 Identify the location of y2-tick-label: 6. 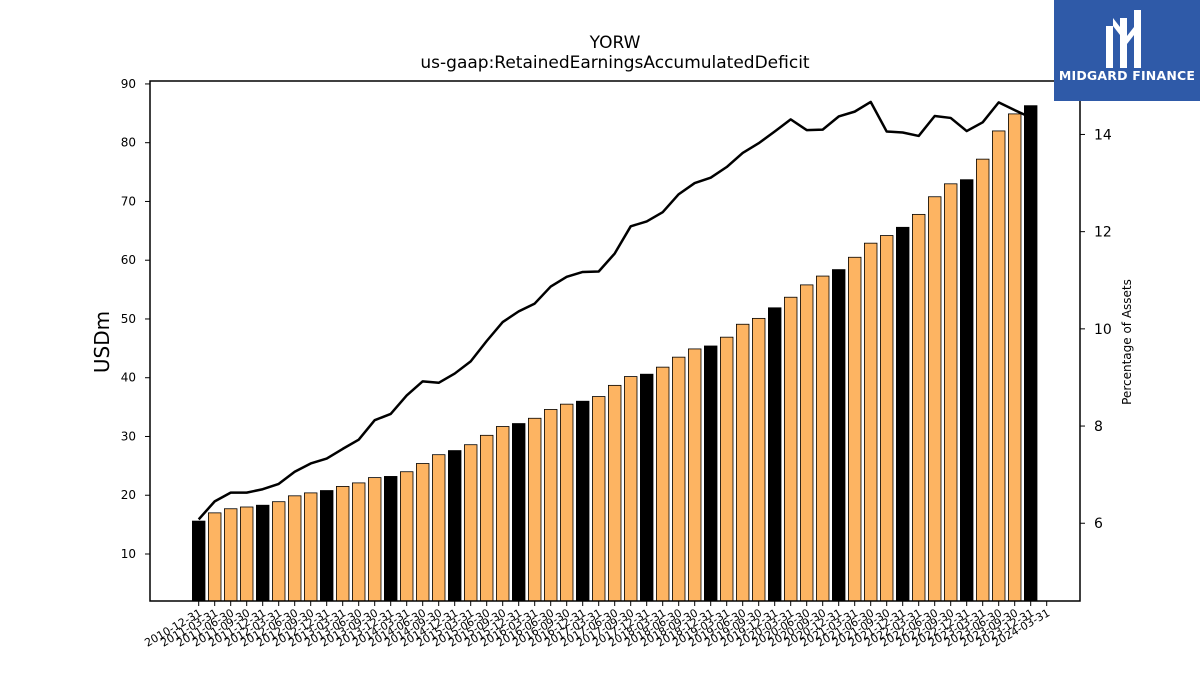
(1098, 524).